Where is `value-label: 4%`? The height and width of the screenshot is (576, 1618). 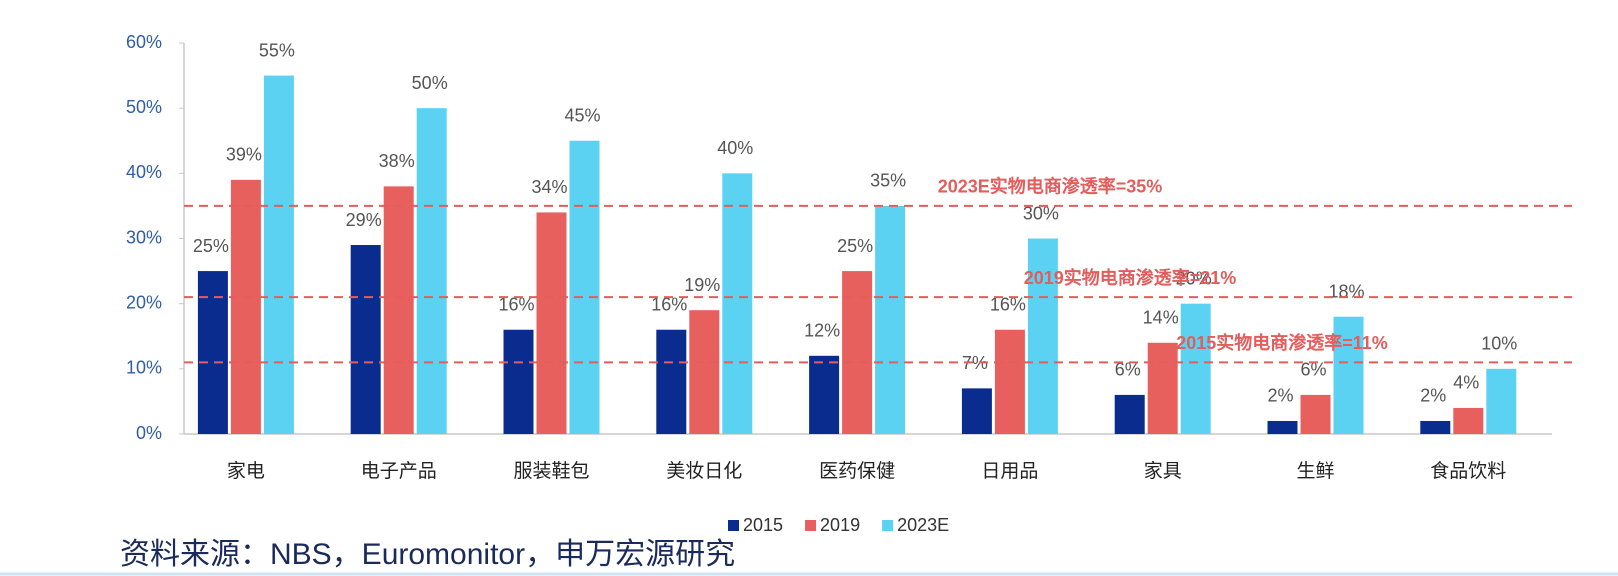 value-label: 4% is located at coordinates (1466, 383).